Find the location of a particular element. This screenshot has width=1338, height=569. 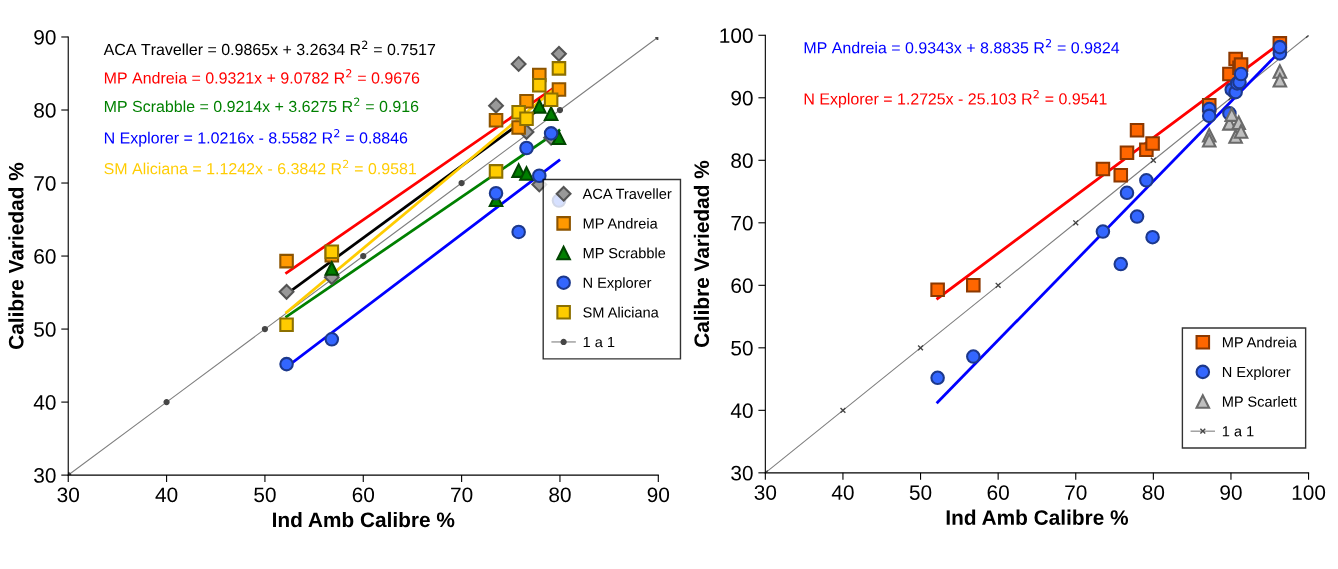

annotation: N Explorer = 1.0216x - 8.5582 R$^{2}$ = 0.8846 is located at coordinates (256, 137).